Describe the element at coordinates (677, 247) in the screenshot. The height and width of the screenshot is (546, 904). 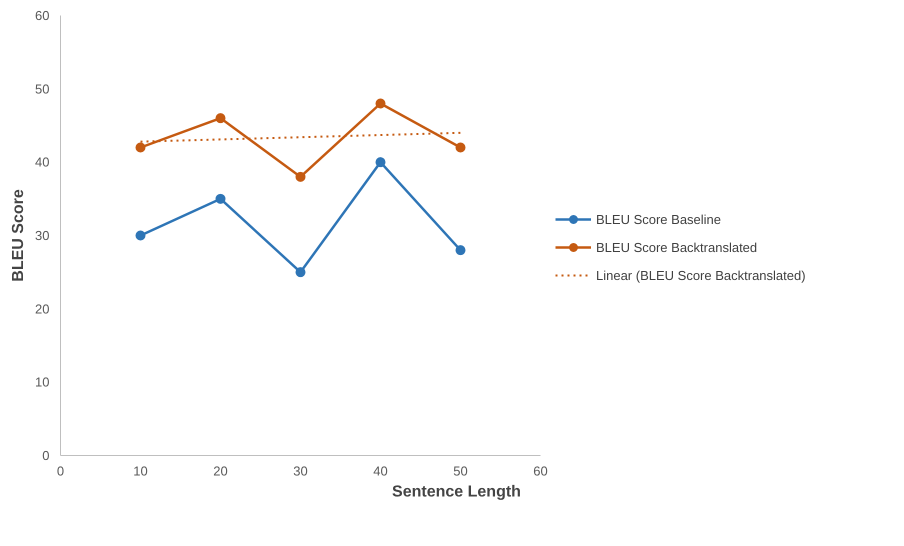
I see `legend-label: BLEU Score Backtranslated` at that location.